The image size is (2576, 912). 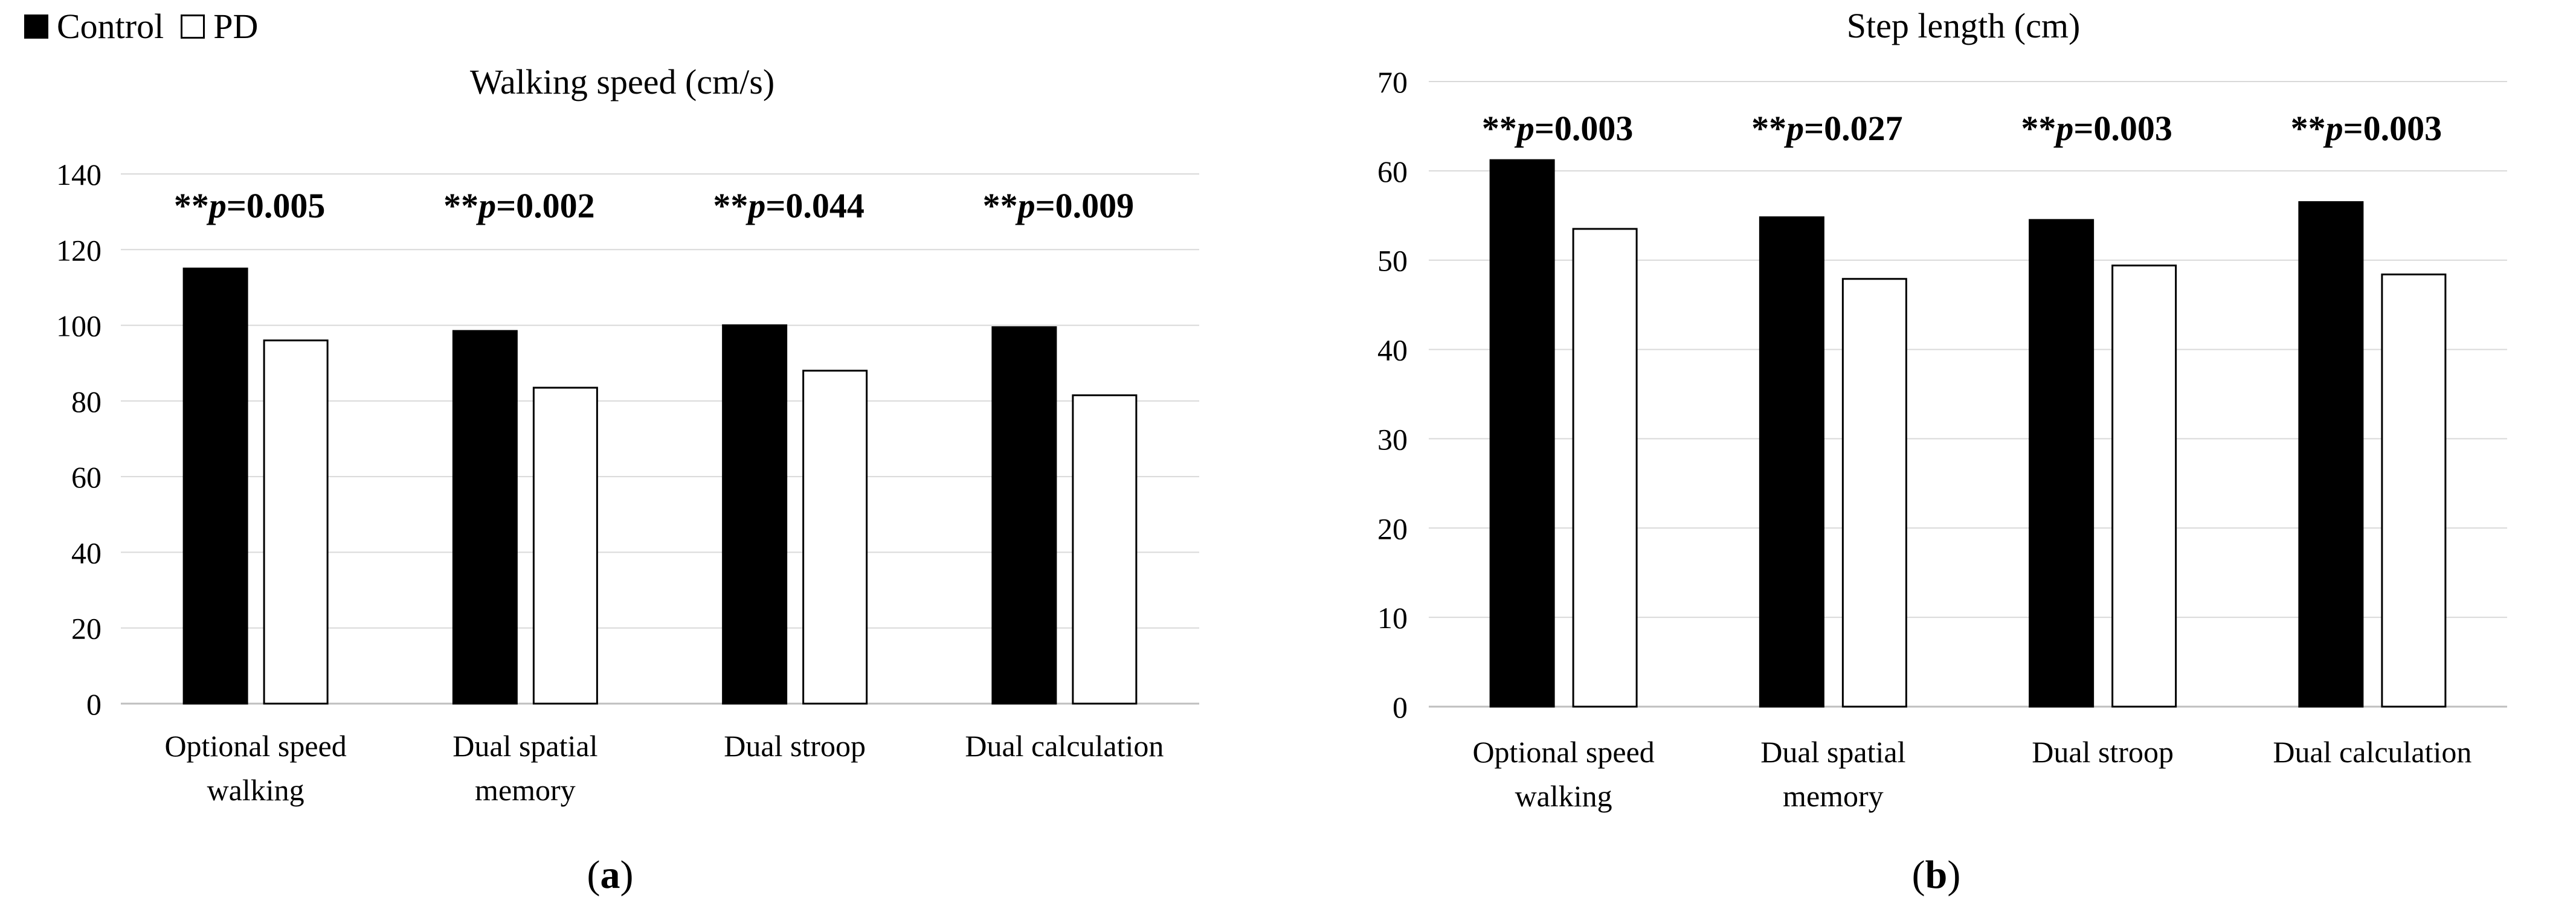 I want to click on legend-label-control: Control, so click(x=111, y=26).